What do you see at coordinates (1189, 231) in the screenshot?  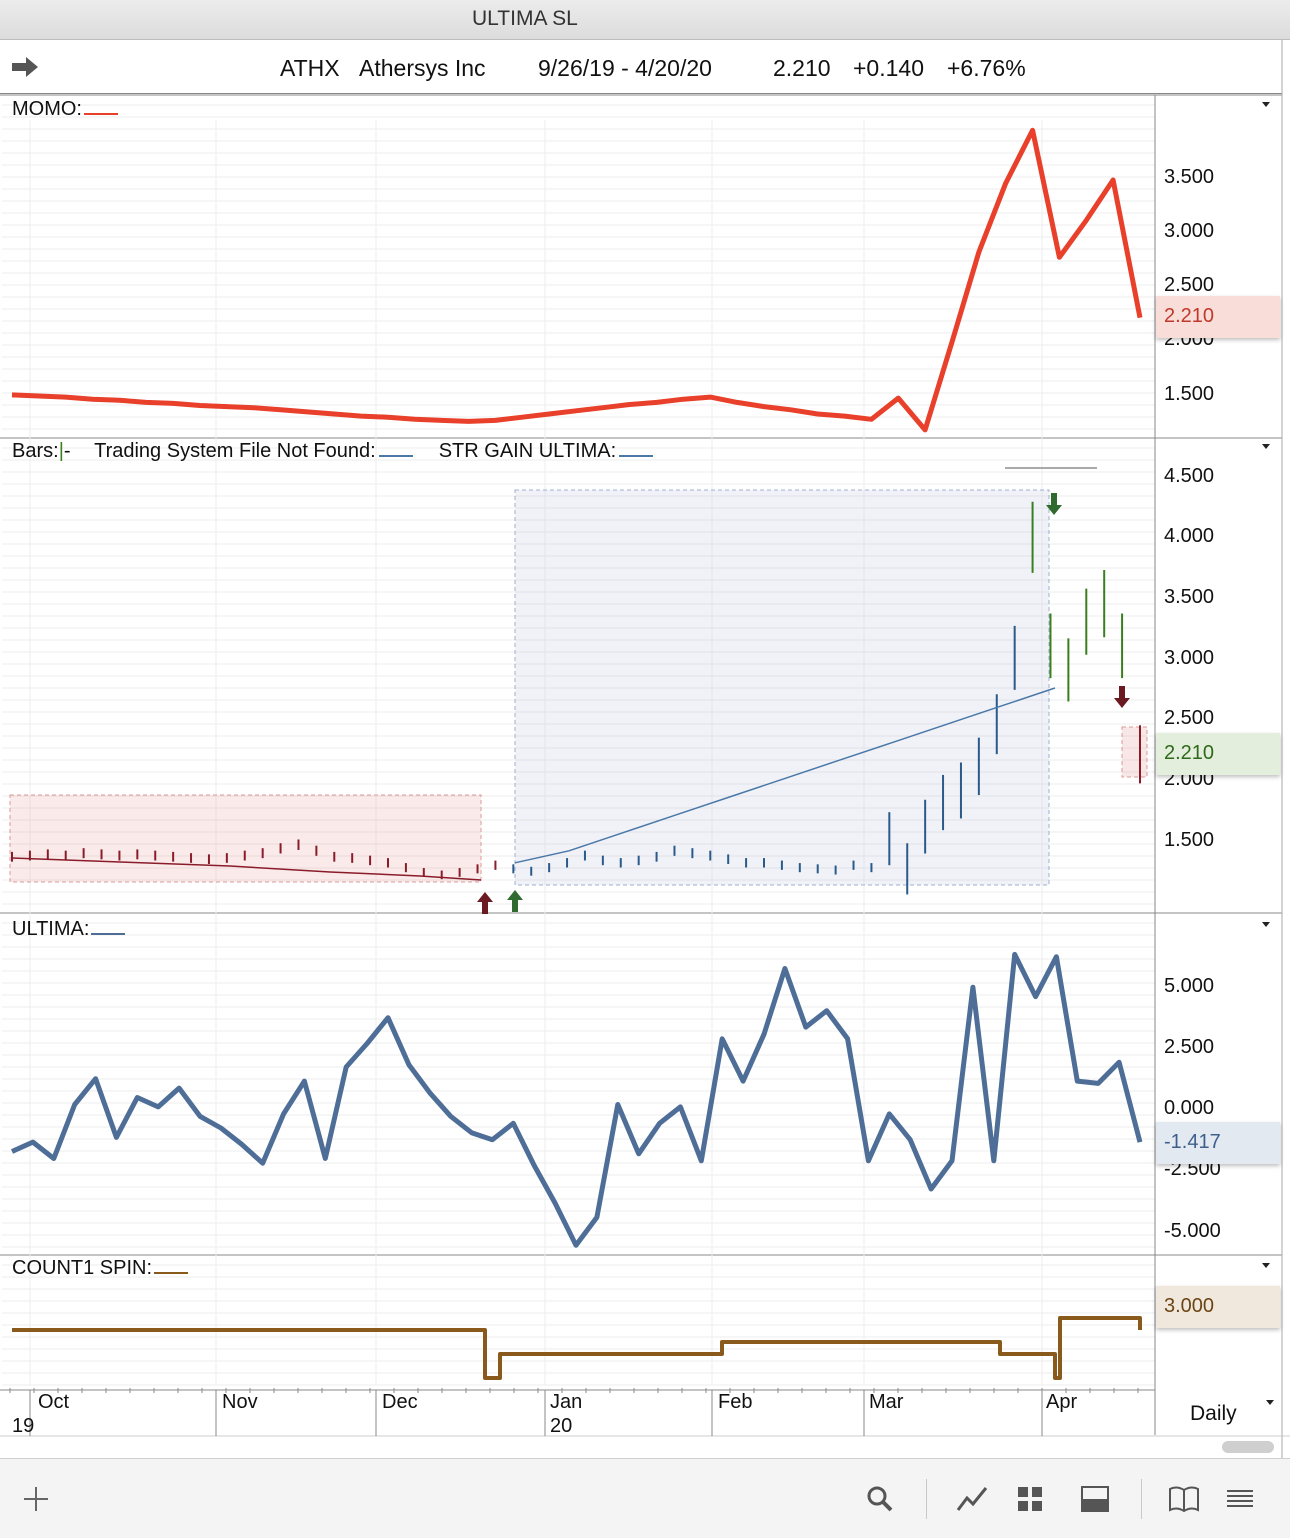 I see `momo-y-tick: 3.000` at bounding box center [1189, 231].